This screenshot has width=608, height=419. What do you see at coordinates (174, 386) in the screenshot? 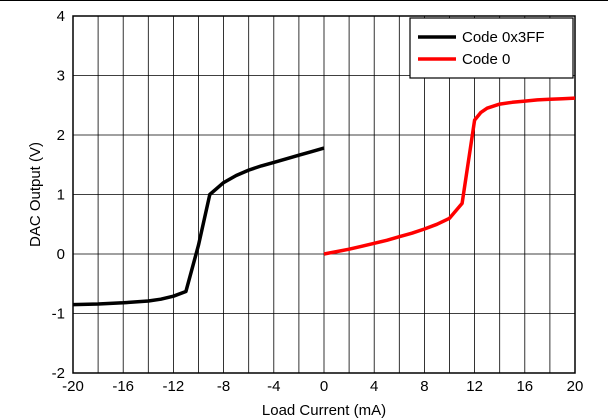
I see `x-tick-label: -12` at bounding box center [174, 386].